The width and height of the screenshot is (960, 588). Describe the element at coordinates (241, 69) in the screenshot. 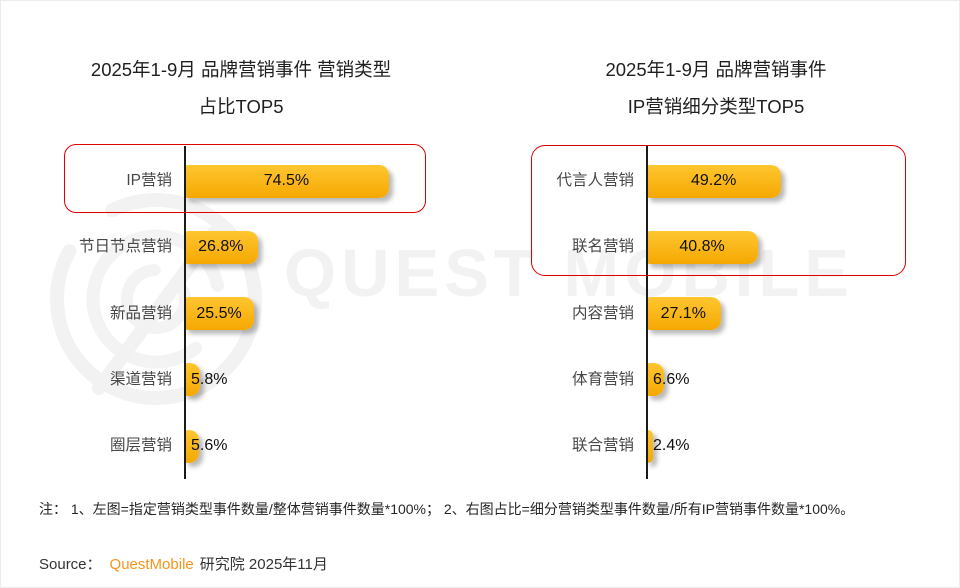

I see `left-chart-title-line1: 2025年1-9月 品牌营销事件 营销类型` at that location.